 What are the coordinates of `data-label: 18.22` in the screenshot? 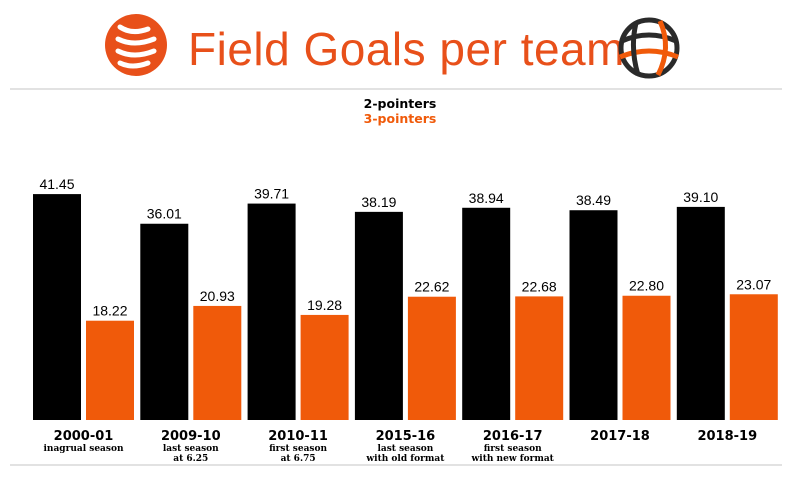 It's located at (109, 311).